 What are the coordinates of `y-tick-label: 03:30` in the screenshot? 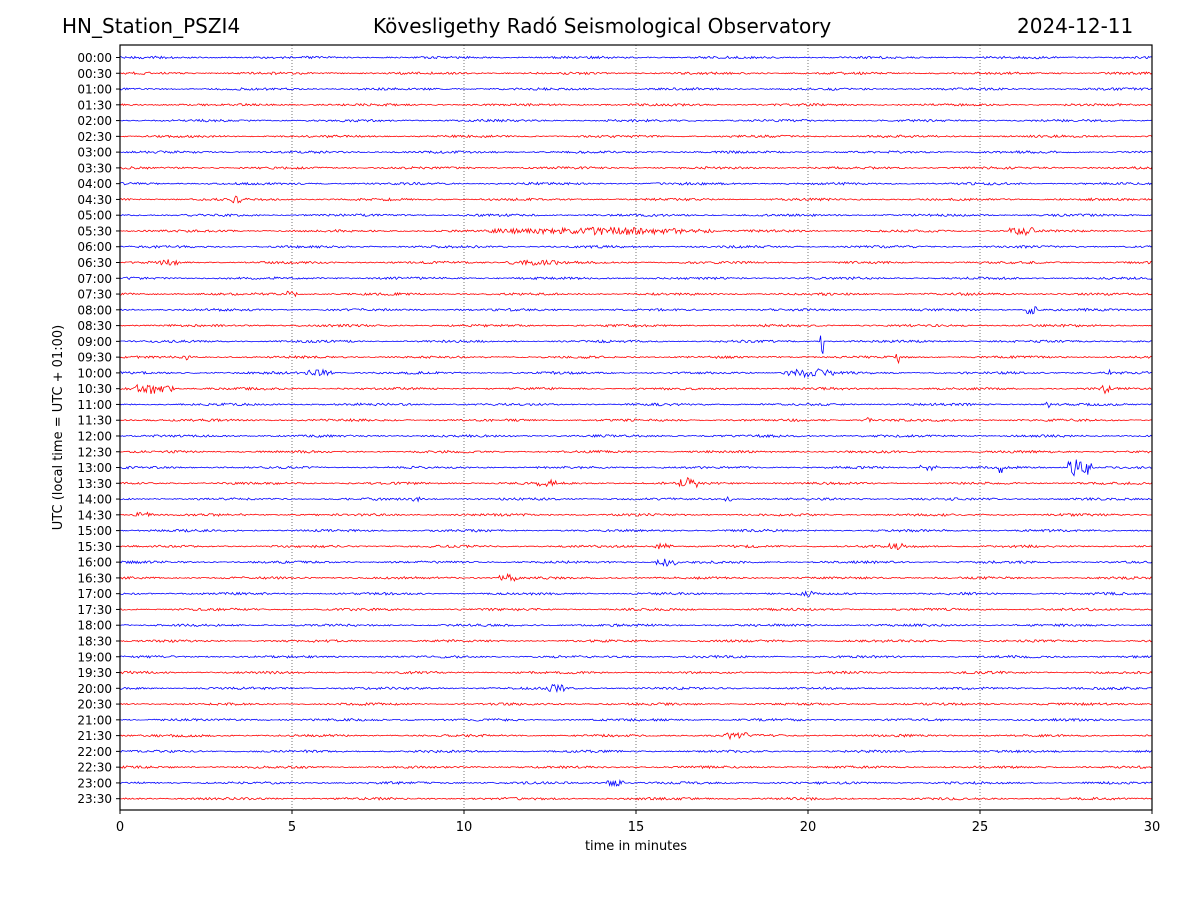 It's located at (94, 168).